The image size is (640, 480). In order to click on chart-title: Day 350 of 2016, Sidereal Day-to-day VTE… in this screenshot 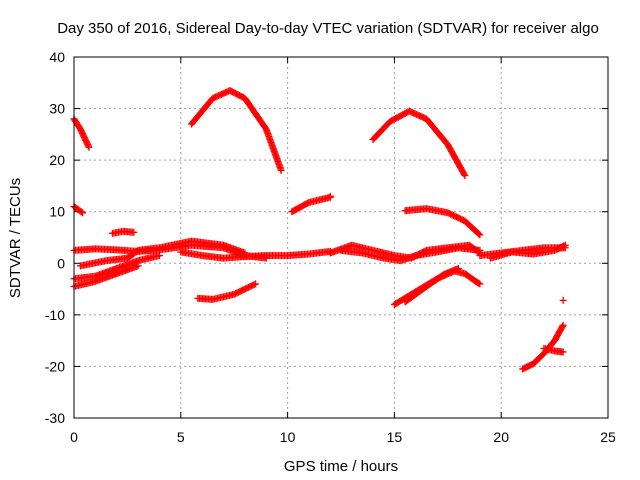, I will do `click(328, 28)`.